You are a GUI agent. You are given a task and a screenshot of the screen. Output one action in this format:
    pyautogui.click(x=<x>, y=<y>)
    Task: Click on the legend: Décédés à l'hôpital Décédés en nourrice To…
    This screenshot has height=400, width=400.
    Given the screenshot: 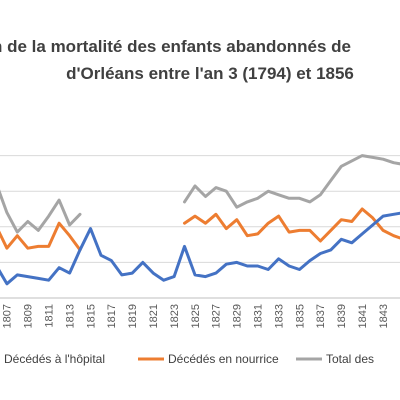 What is the action you would take?
    pyautogui.click(x=189, y=359)
    